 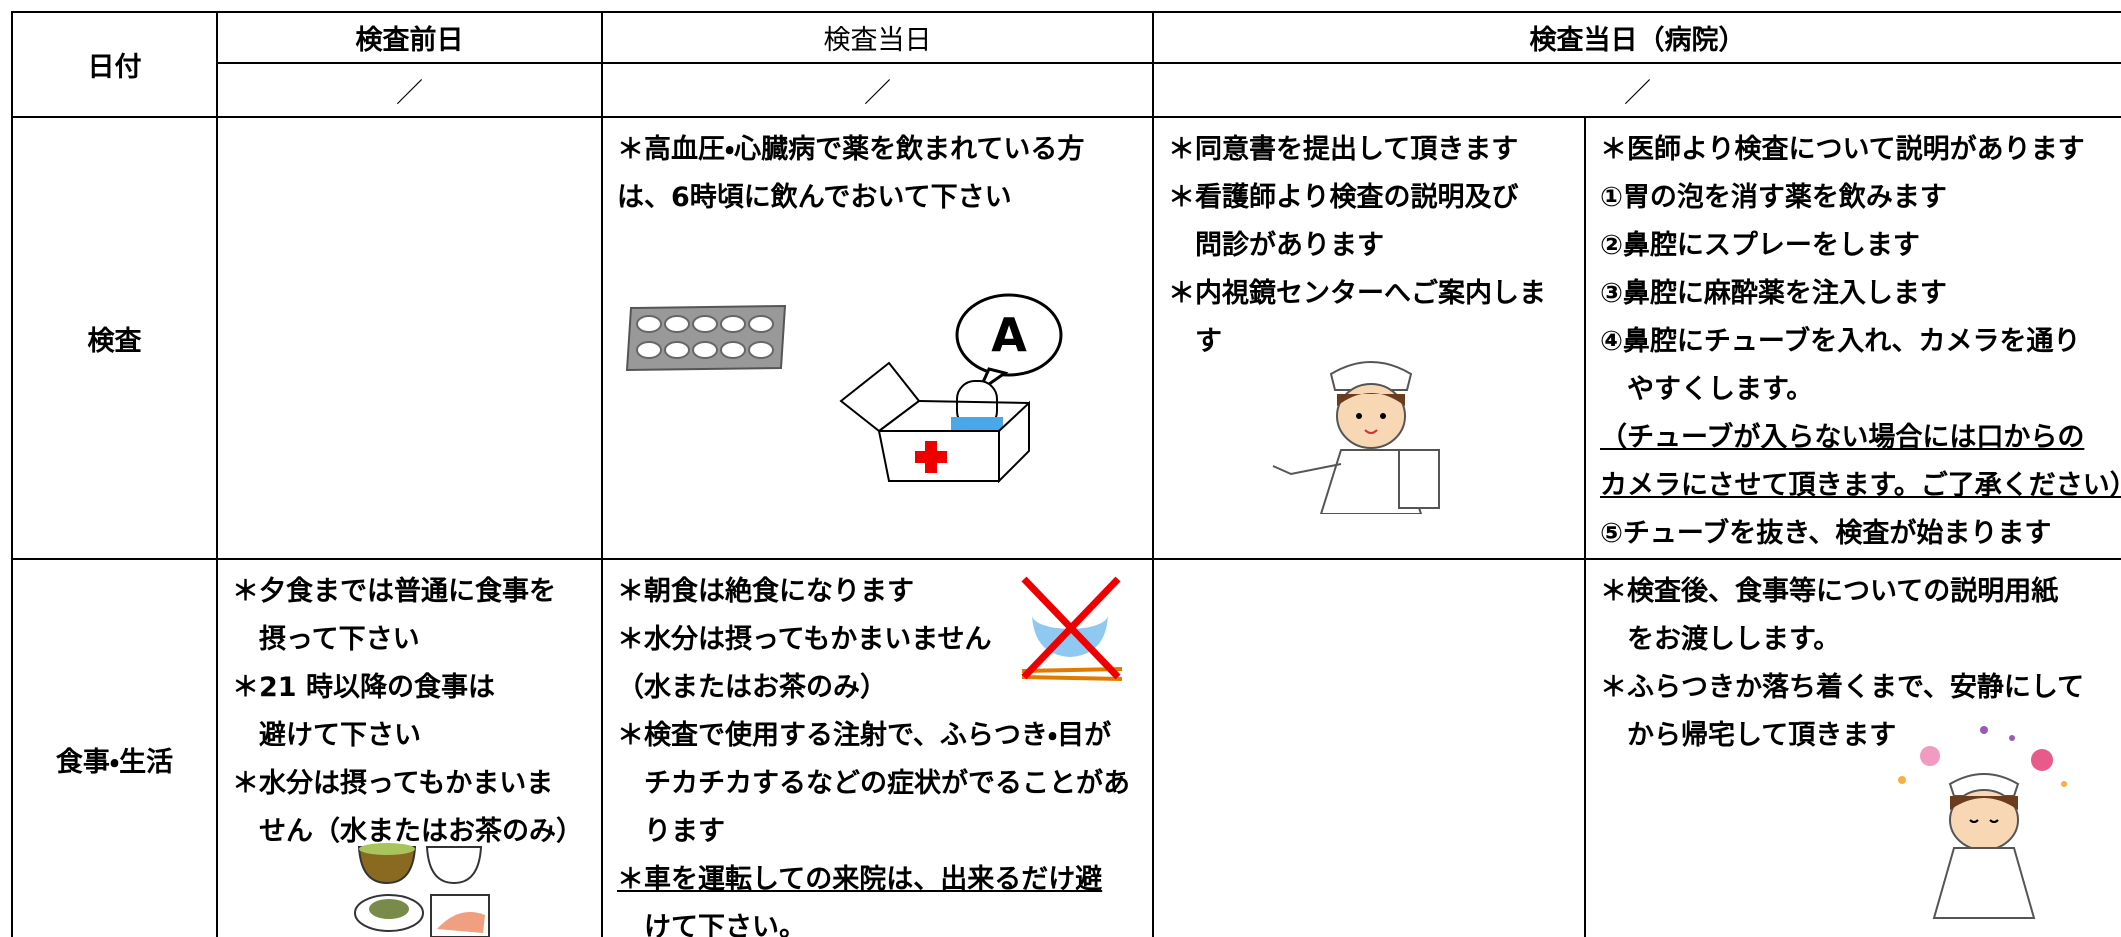 What do you see at coordinates (407, 831) in the screenshot?
I see `text-line: せん（水またはお茶のみ）` at bounding box center [407, 831].